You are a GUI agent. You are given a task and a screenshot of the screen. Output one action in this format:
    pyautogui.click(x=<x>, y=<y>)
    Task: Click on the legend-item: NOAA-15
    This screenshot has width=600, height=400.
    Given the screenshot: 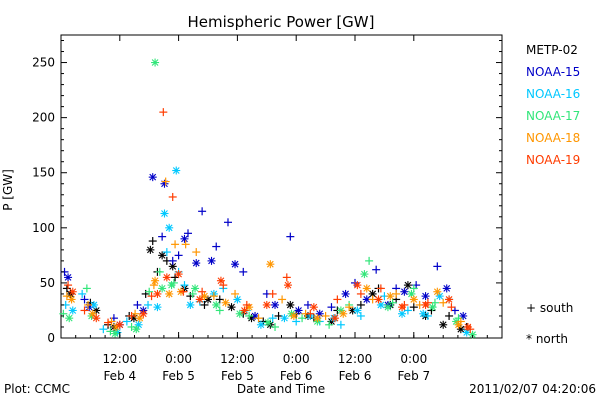 What is the action you would take?
    pyautogui.click(x=553, y=72)
    